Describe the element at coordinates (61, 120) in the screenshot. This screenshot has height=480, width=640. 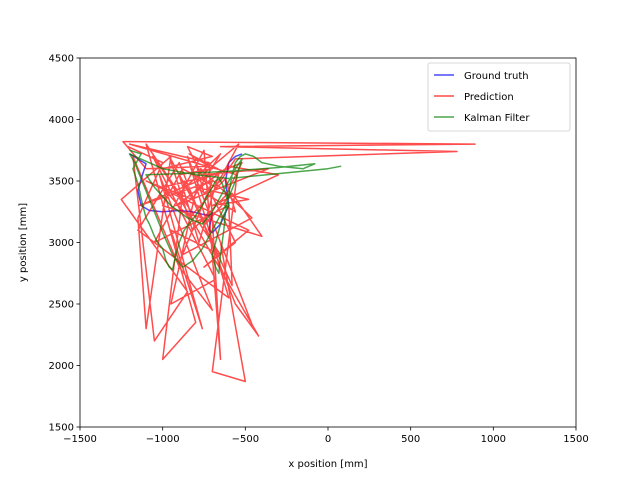
I see `y-tick-label: 4000` at that location.